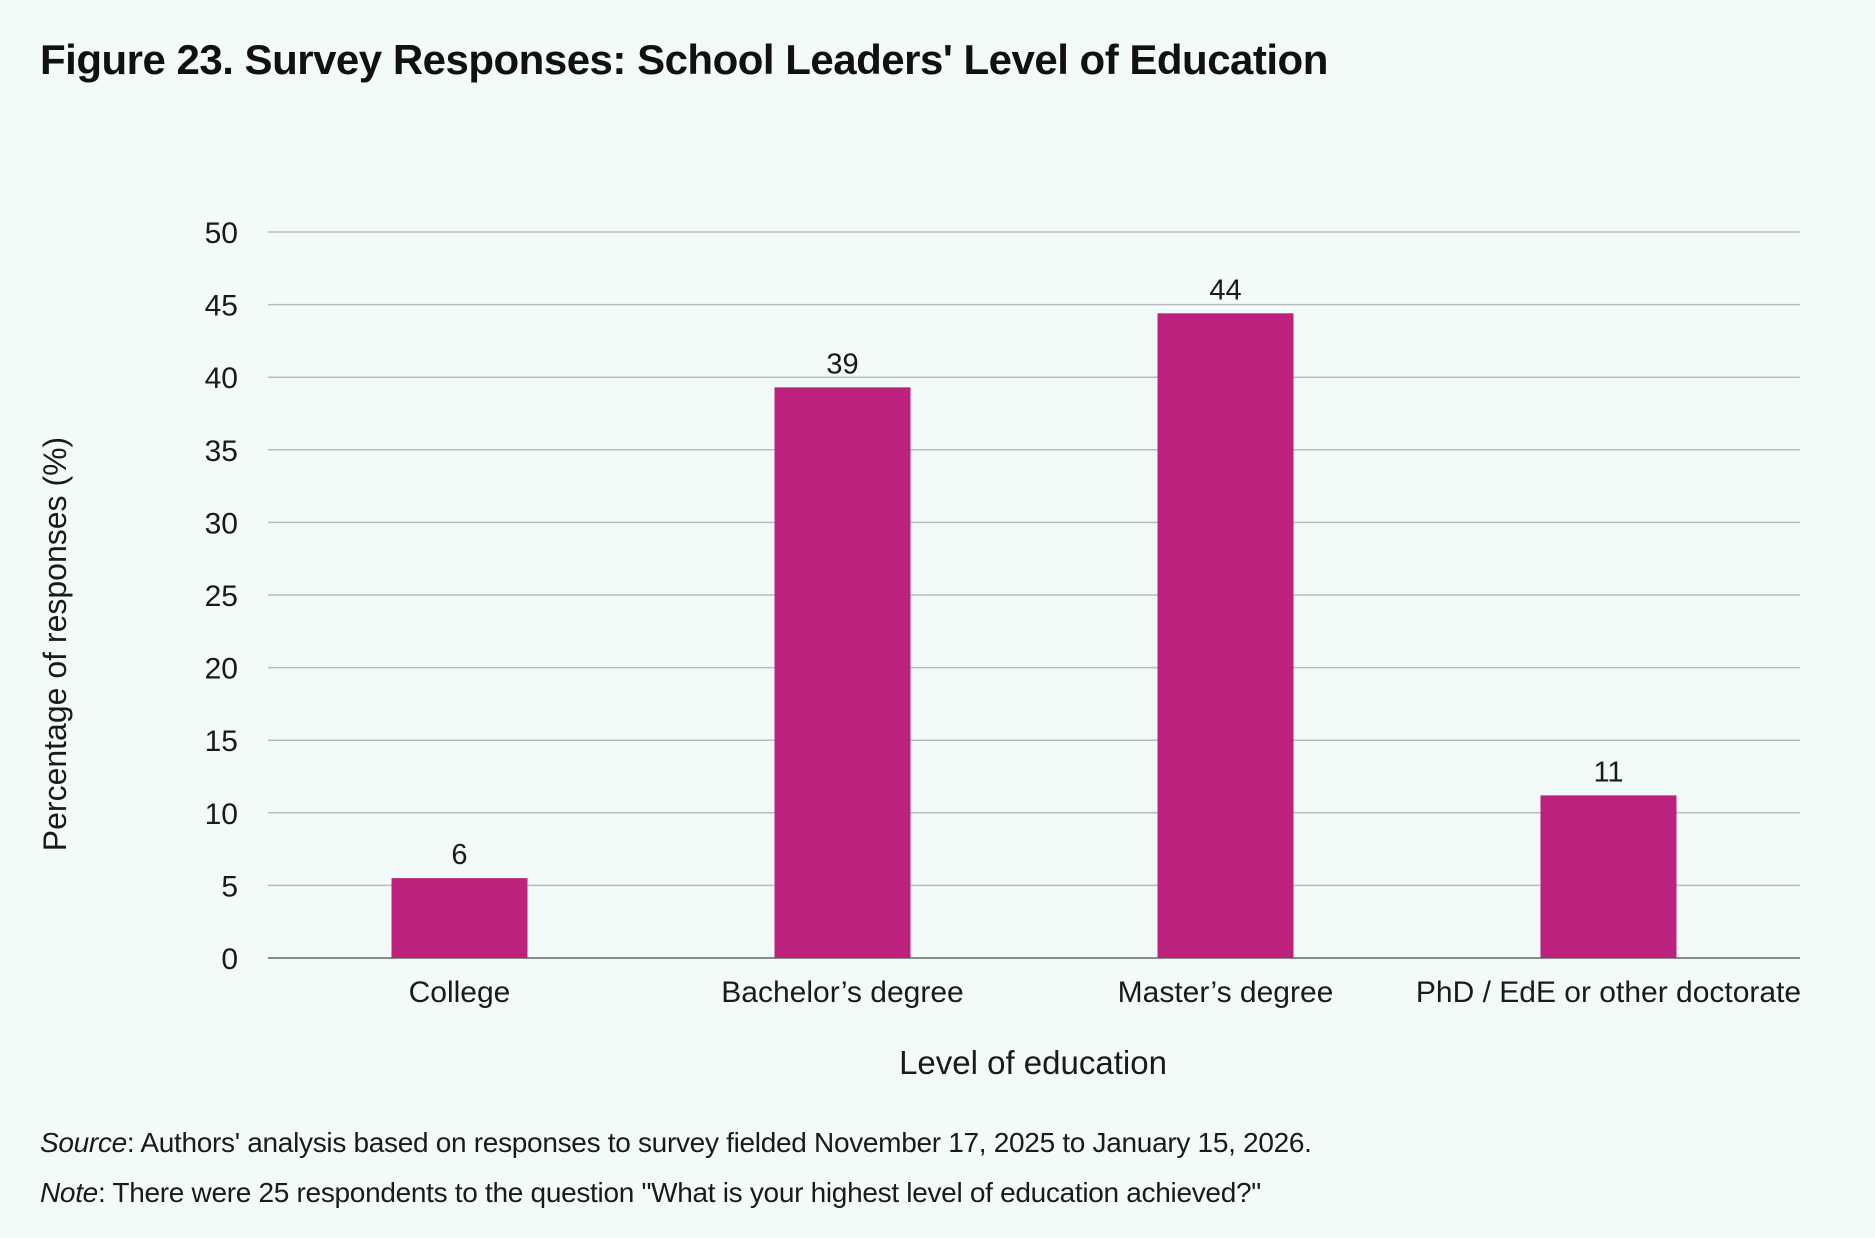  I want to click on data-label: 6, so click(459, 855).